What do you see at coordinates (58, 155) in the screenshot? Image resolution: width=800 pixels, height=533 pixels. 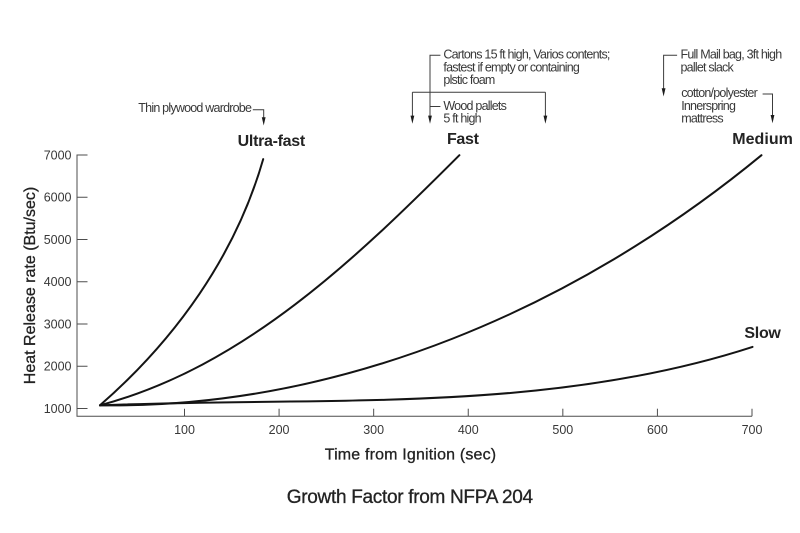 I see `svg-text: 7000` at bounding box center [58, 155].